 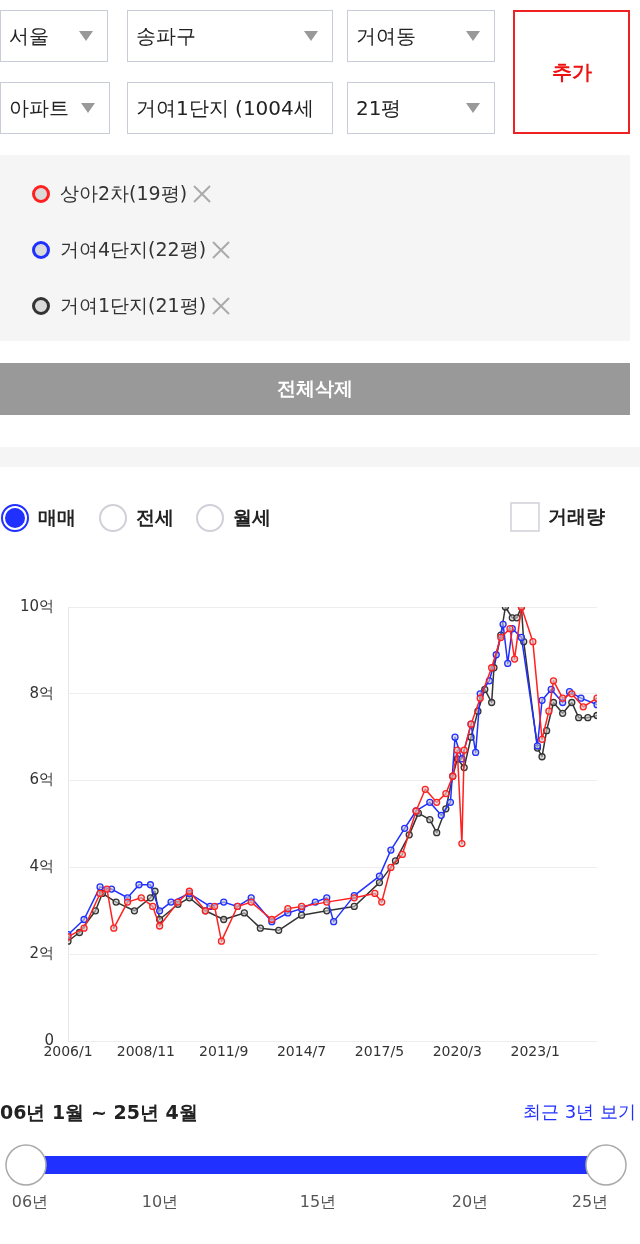 I want to click on x-tick-label: 2020/3, so click(x=457, y=1051).